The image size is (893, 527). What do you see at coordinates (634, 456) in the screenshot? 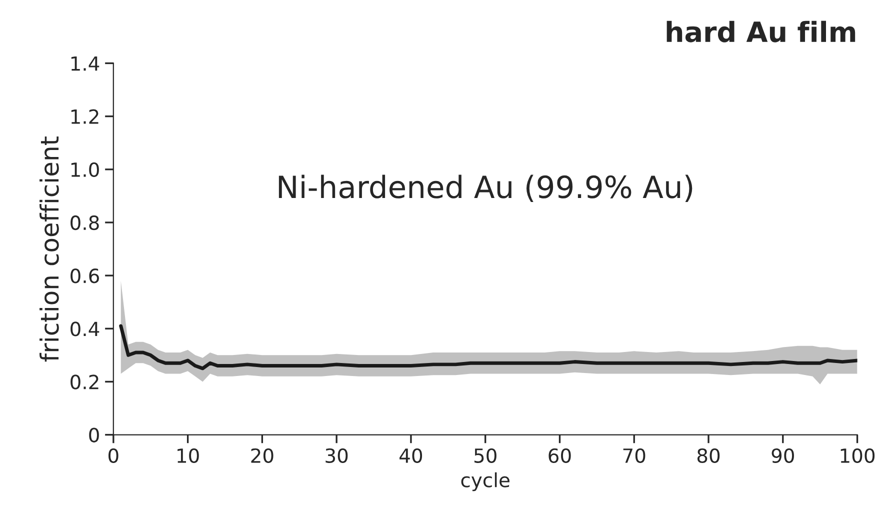
I see `x-tick-label: 70` at bounding box center [634, 456].